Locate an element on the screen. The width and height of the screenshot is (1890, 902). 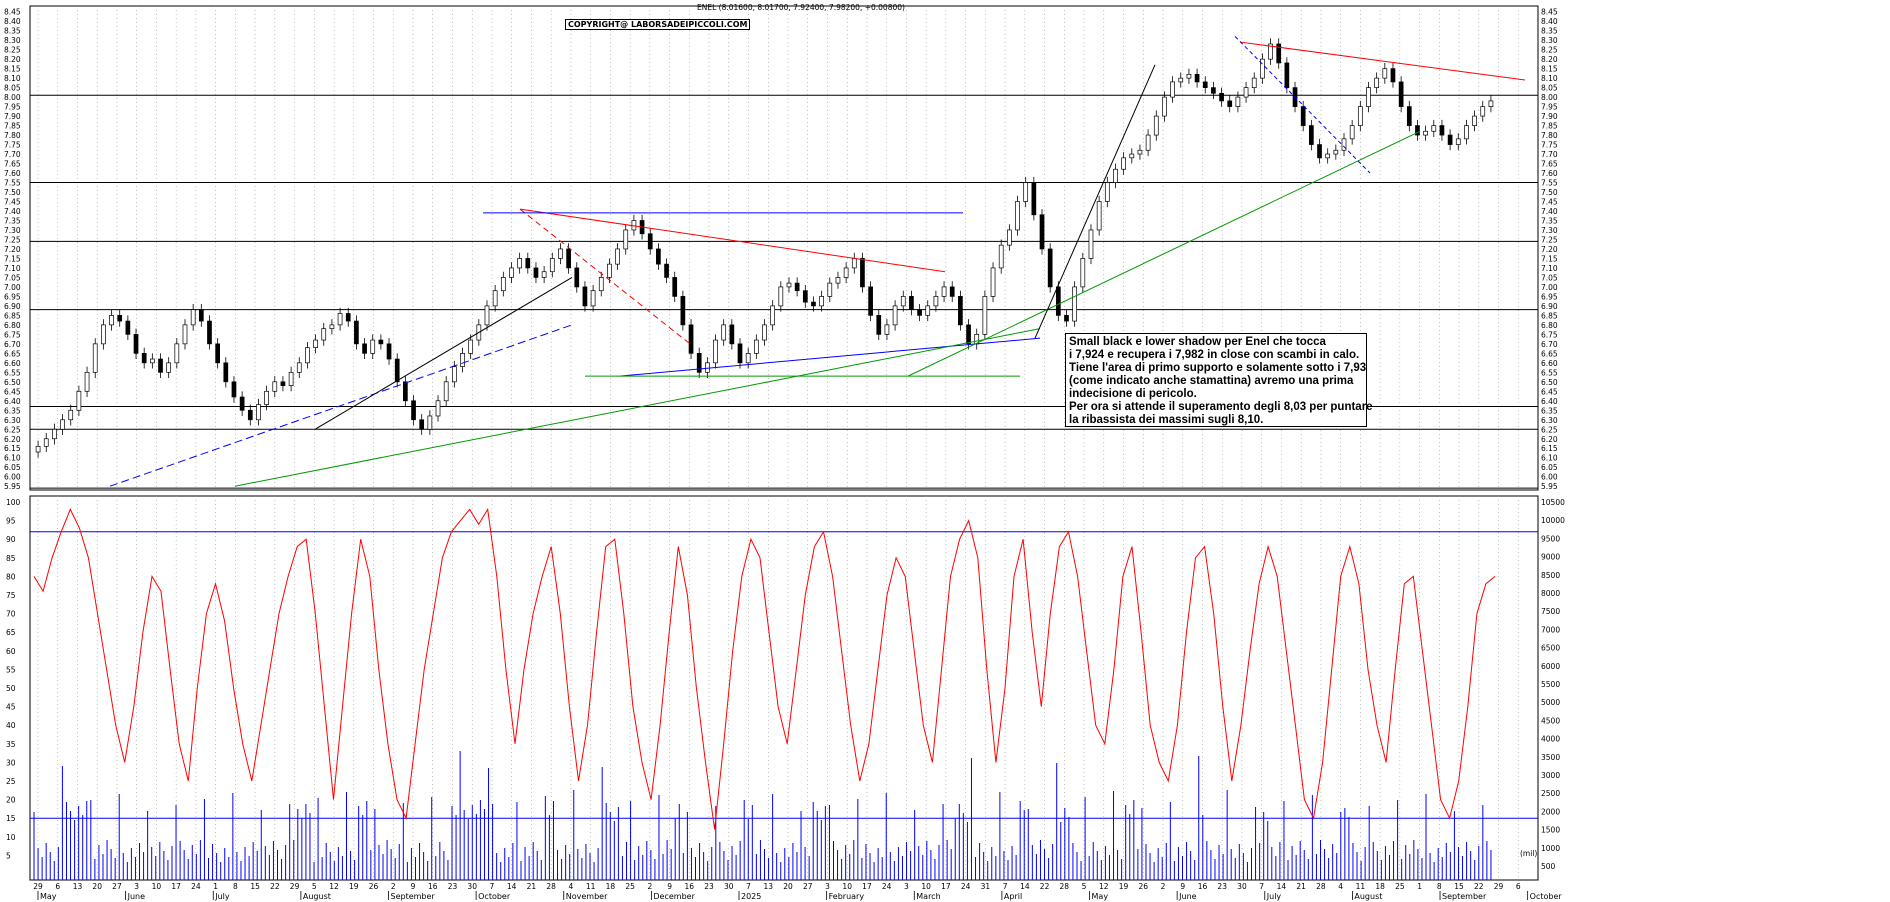
x-day-label: 21 is located at coordinates (1301, 886).